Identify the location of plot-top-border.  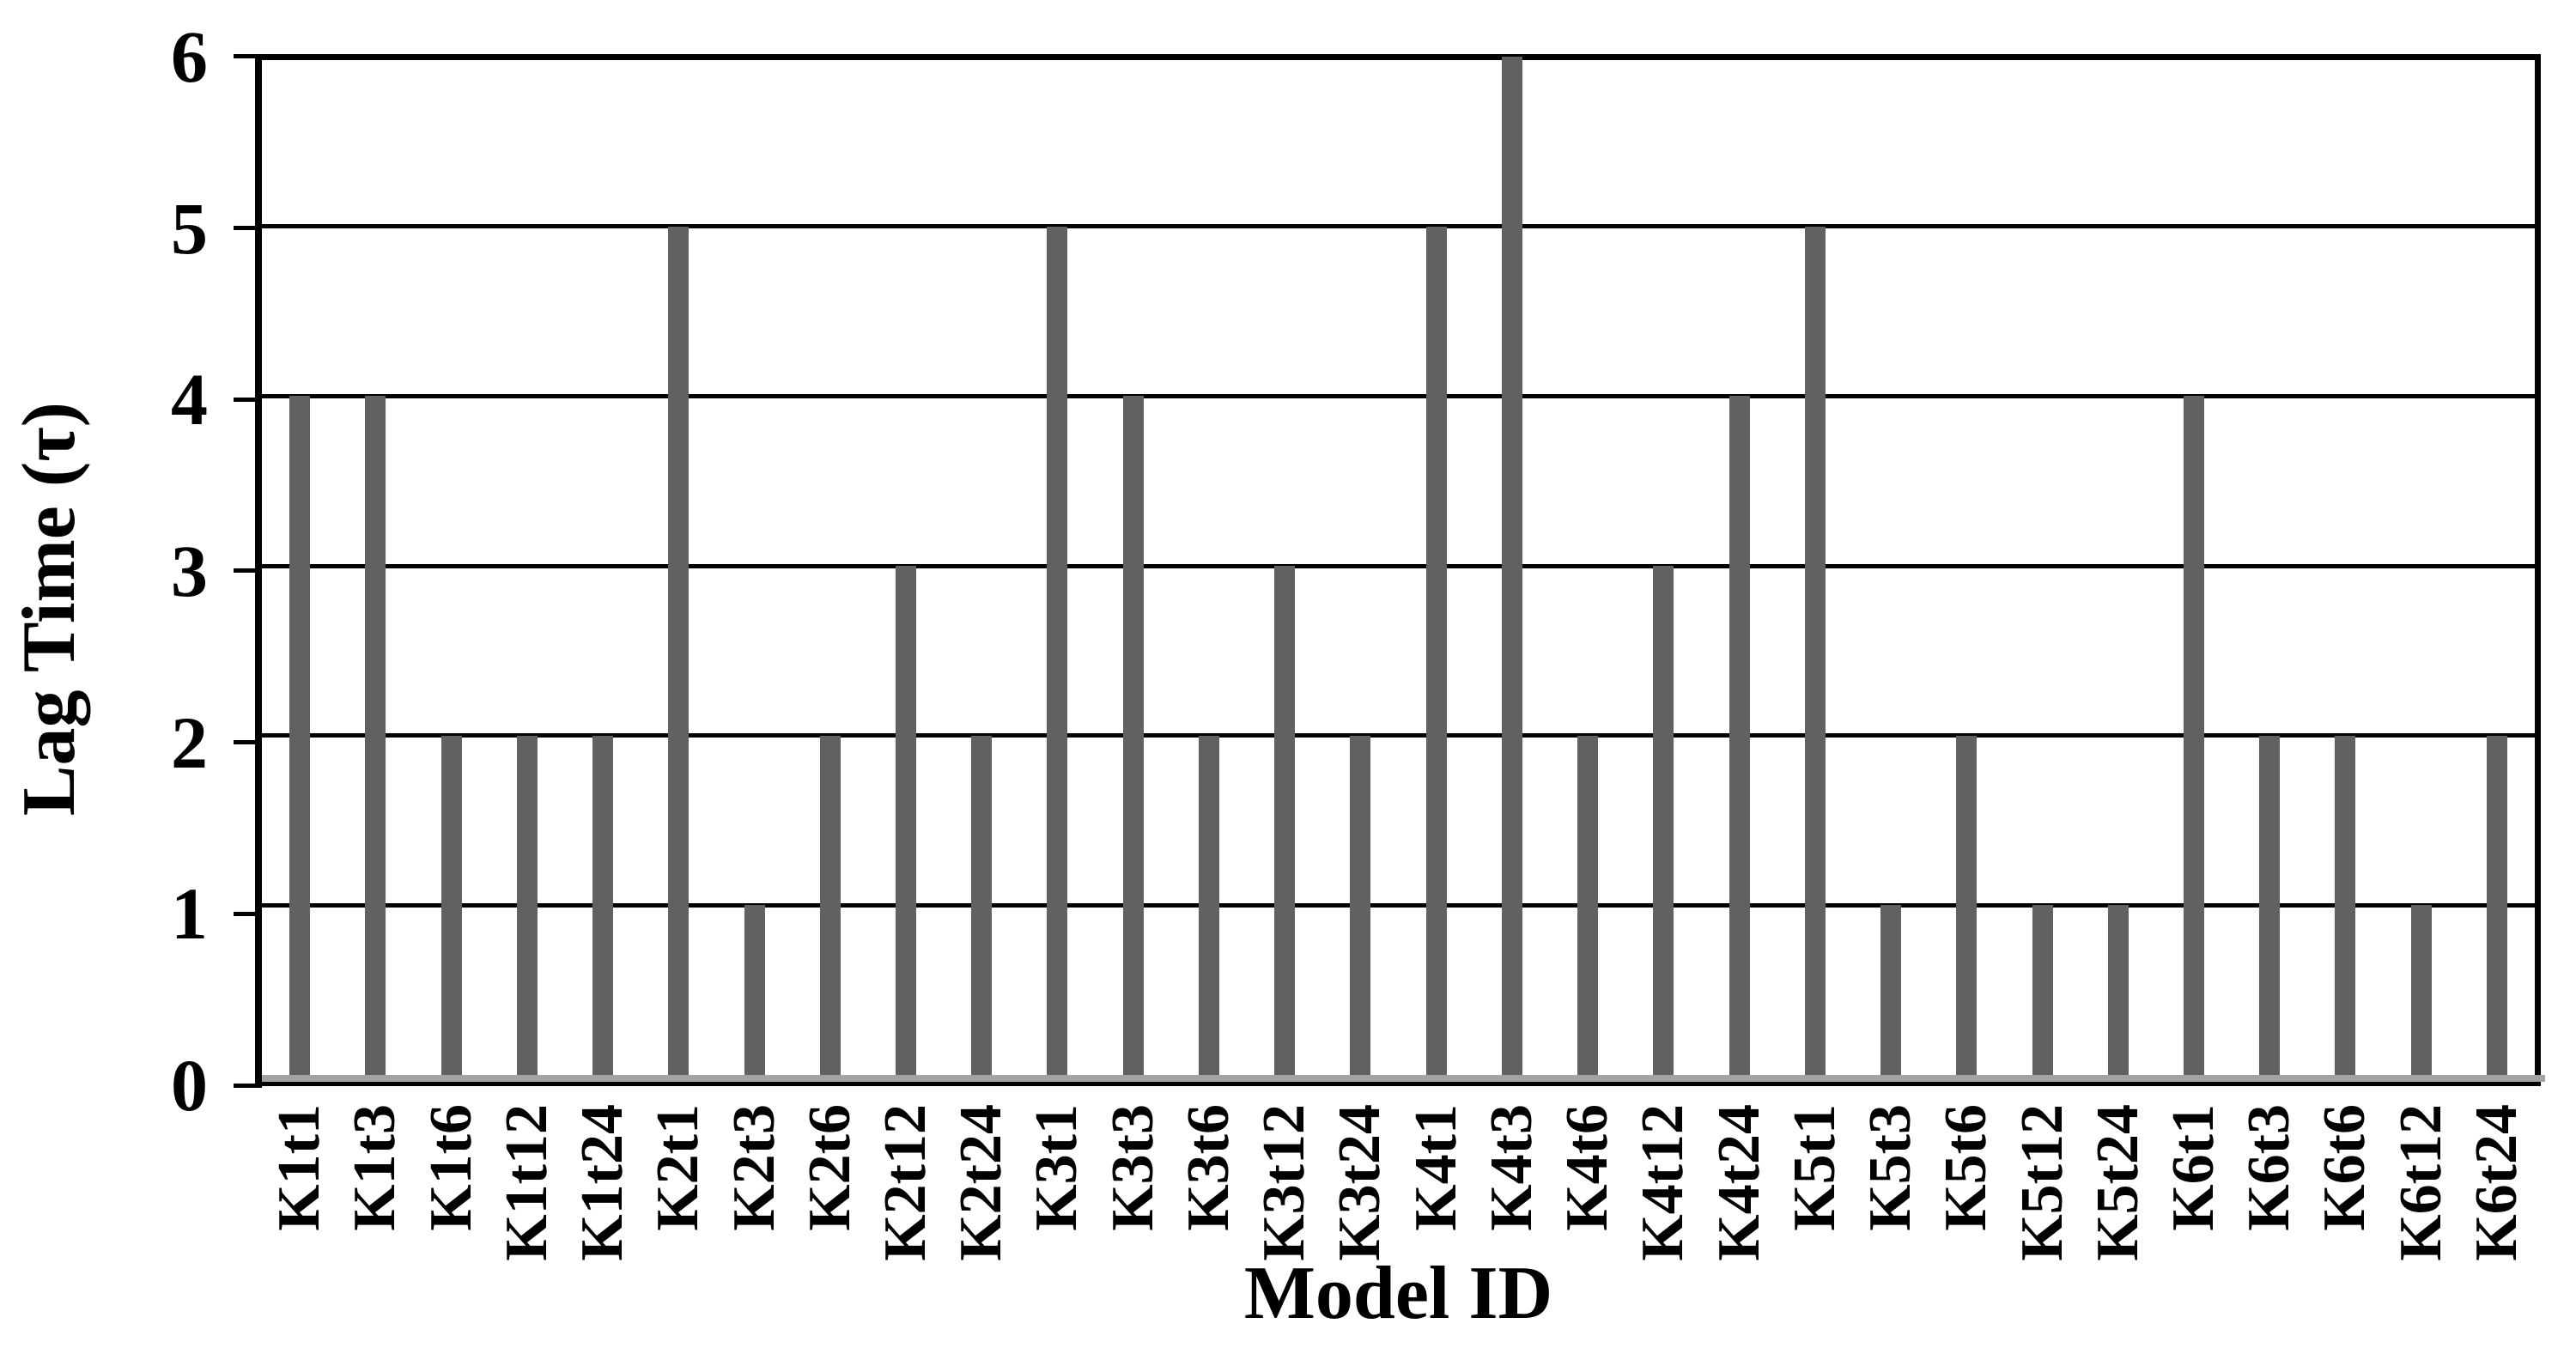
(1398, 57).